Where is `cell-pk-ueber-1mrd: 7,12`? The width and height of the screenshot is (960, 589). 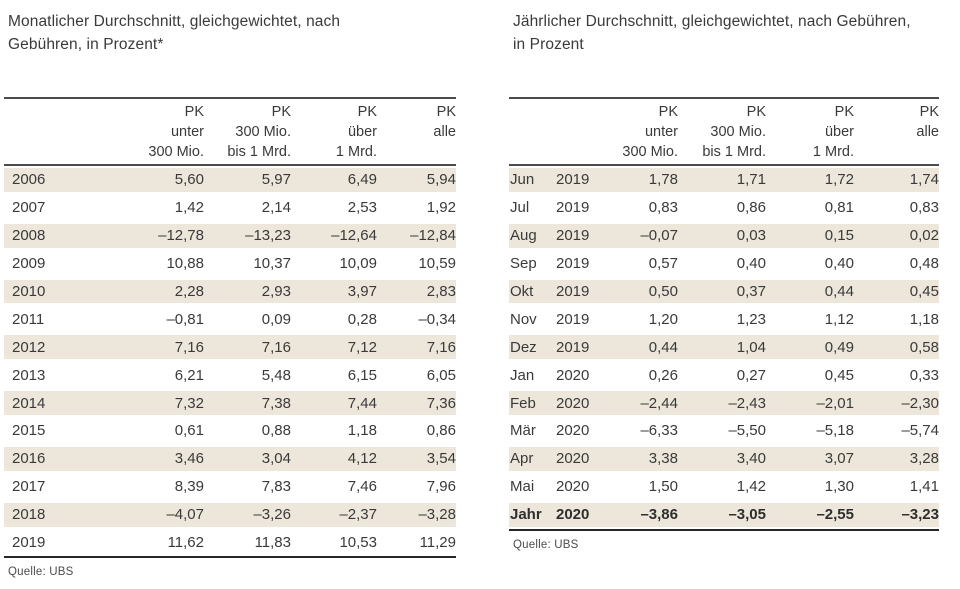 cell-pk-ueber-1mrd: 7,12 is located at coordinates (362, 347).